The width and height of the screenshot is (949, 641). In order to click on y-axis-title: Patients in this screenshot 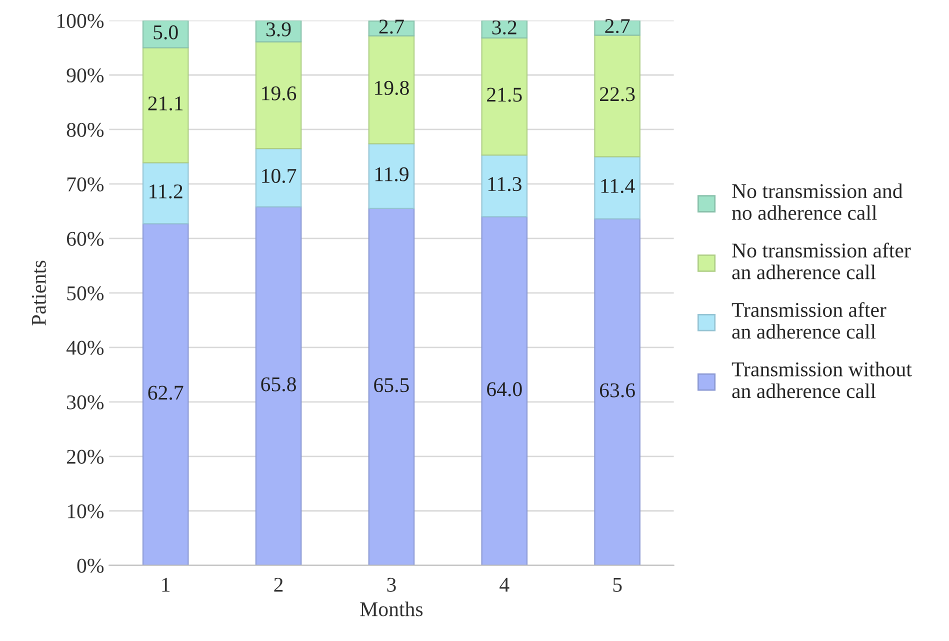, I will do `click(39, 293)`.